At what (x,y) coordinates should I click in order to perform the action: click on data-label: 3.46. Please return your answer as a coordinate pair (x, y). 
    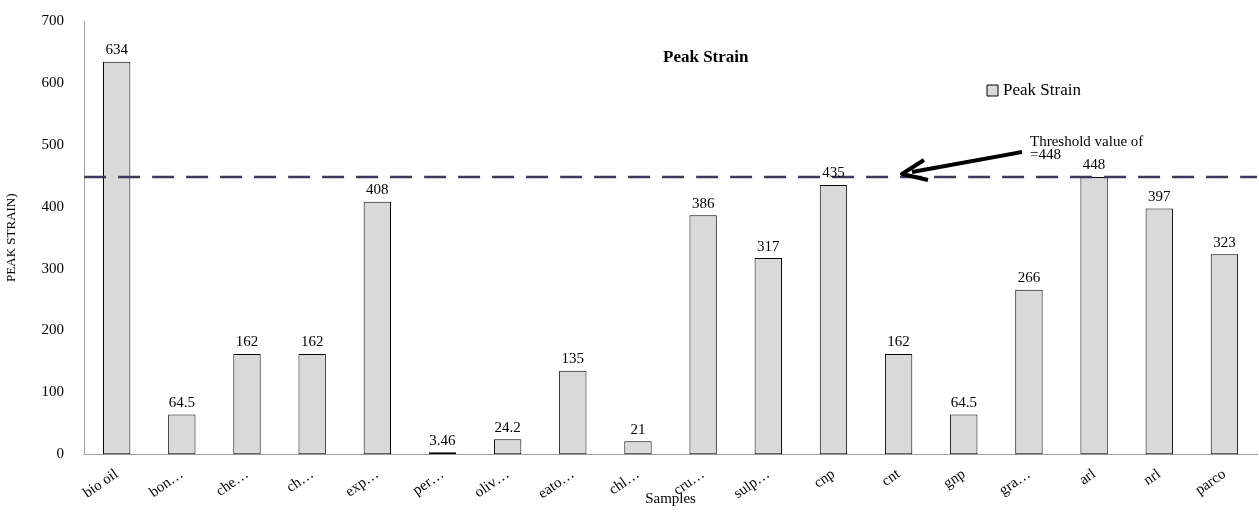
    Looking at the image, I should click on (443, 439).